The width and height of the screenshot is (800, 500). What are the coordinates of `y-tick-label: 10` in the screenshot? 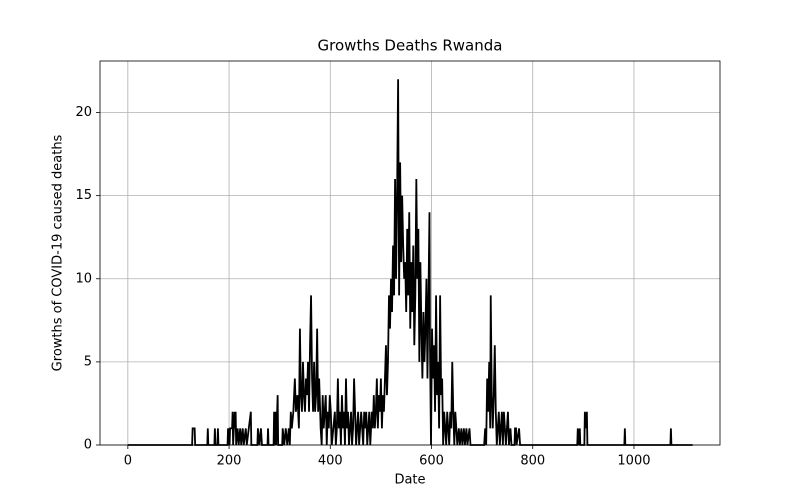 It's located at (83, 278).